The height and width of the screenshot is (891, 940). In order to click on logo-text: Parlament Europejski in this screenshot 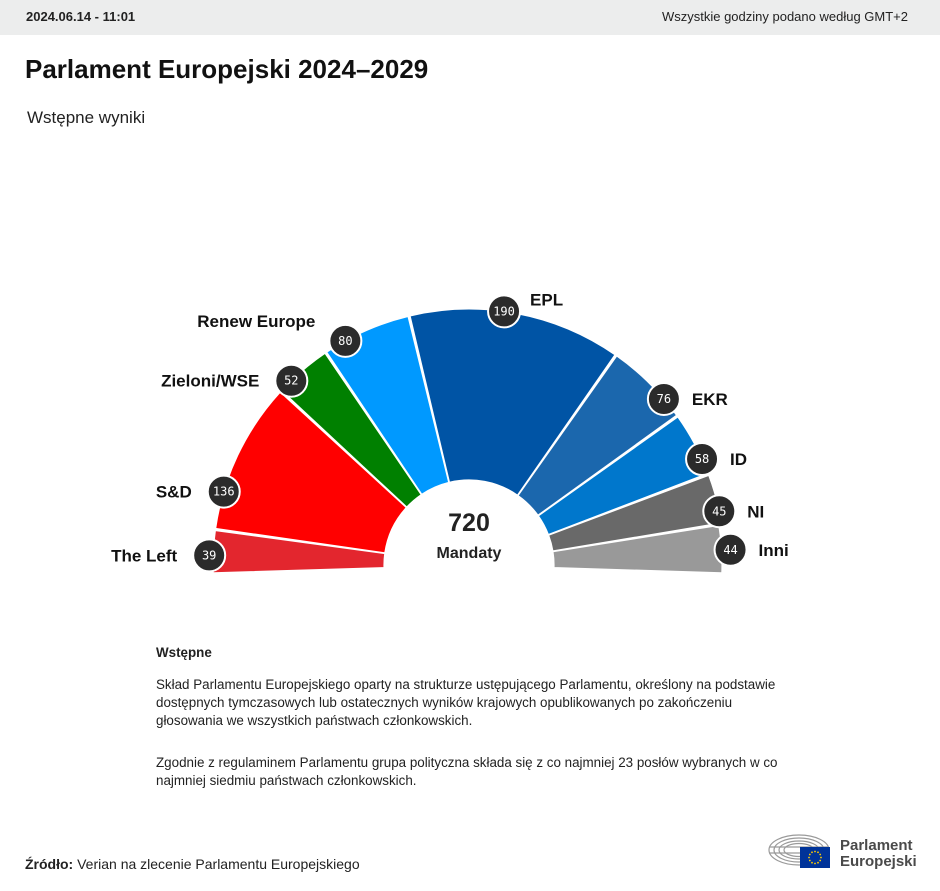, I will do `click(878, 854)`.